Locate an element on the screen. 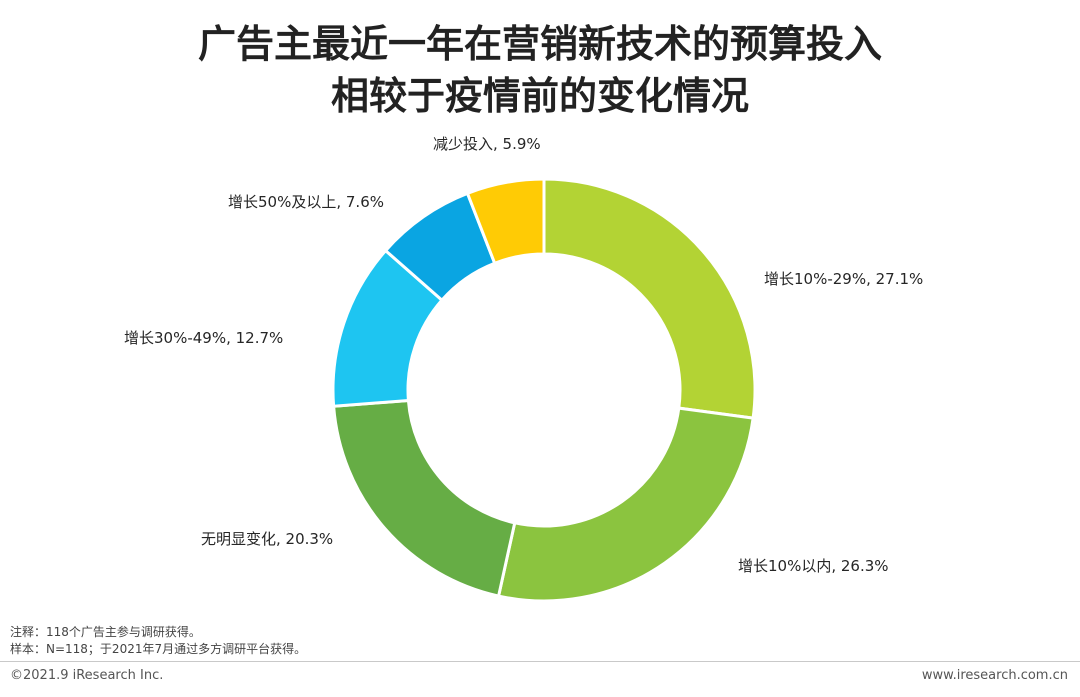 This screenshot has width=1080, height=697. website-text: www.iresearch.com.cn is located at coordinates (994, 675).